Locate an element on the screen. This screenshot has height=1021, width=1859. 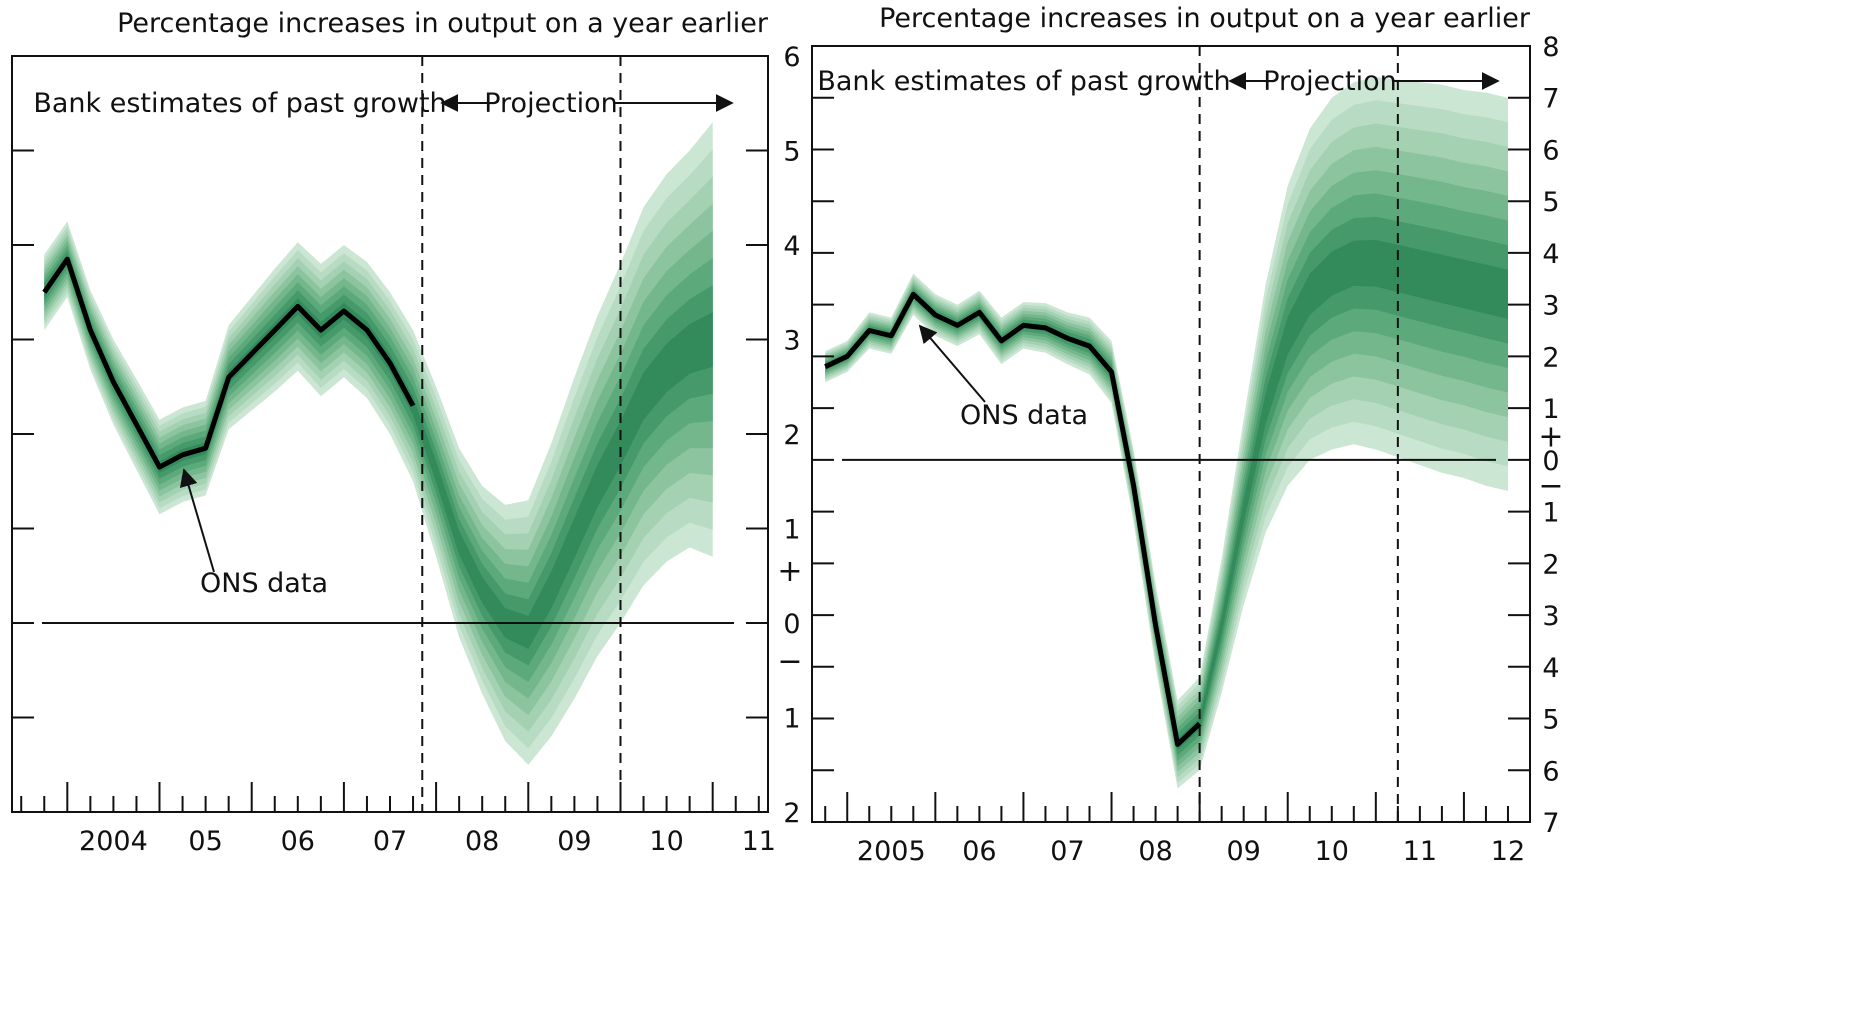
x-tick-label: 12 is located at coordinates (1508, 851).